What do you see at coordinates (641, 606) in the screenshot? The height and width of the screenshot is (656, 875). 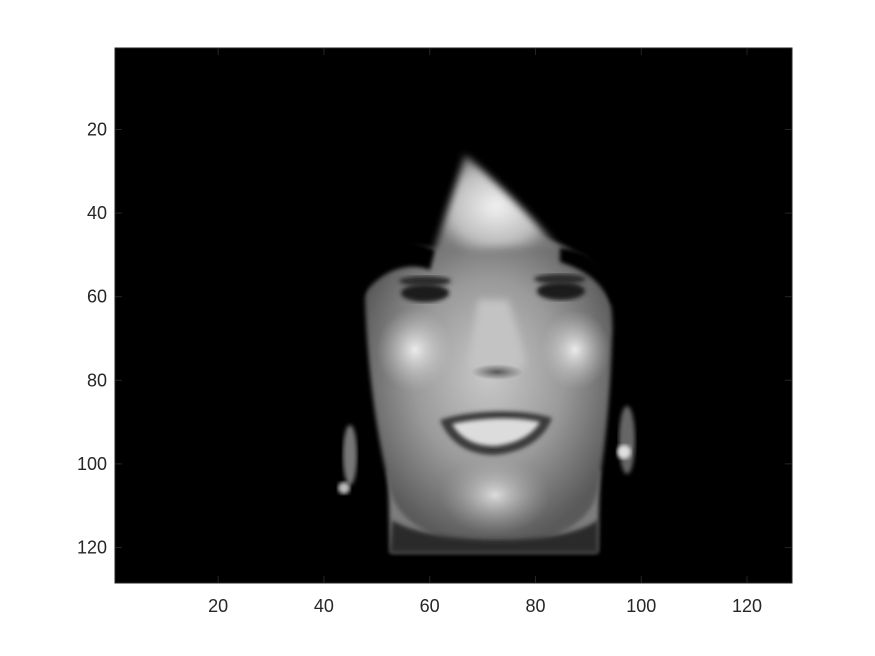 I see `x-tick-label: 100` at bounding box center [641, 606].